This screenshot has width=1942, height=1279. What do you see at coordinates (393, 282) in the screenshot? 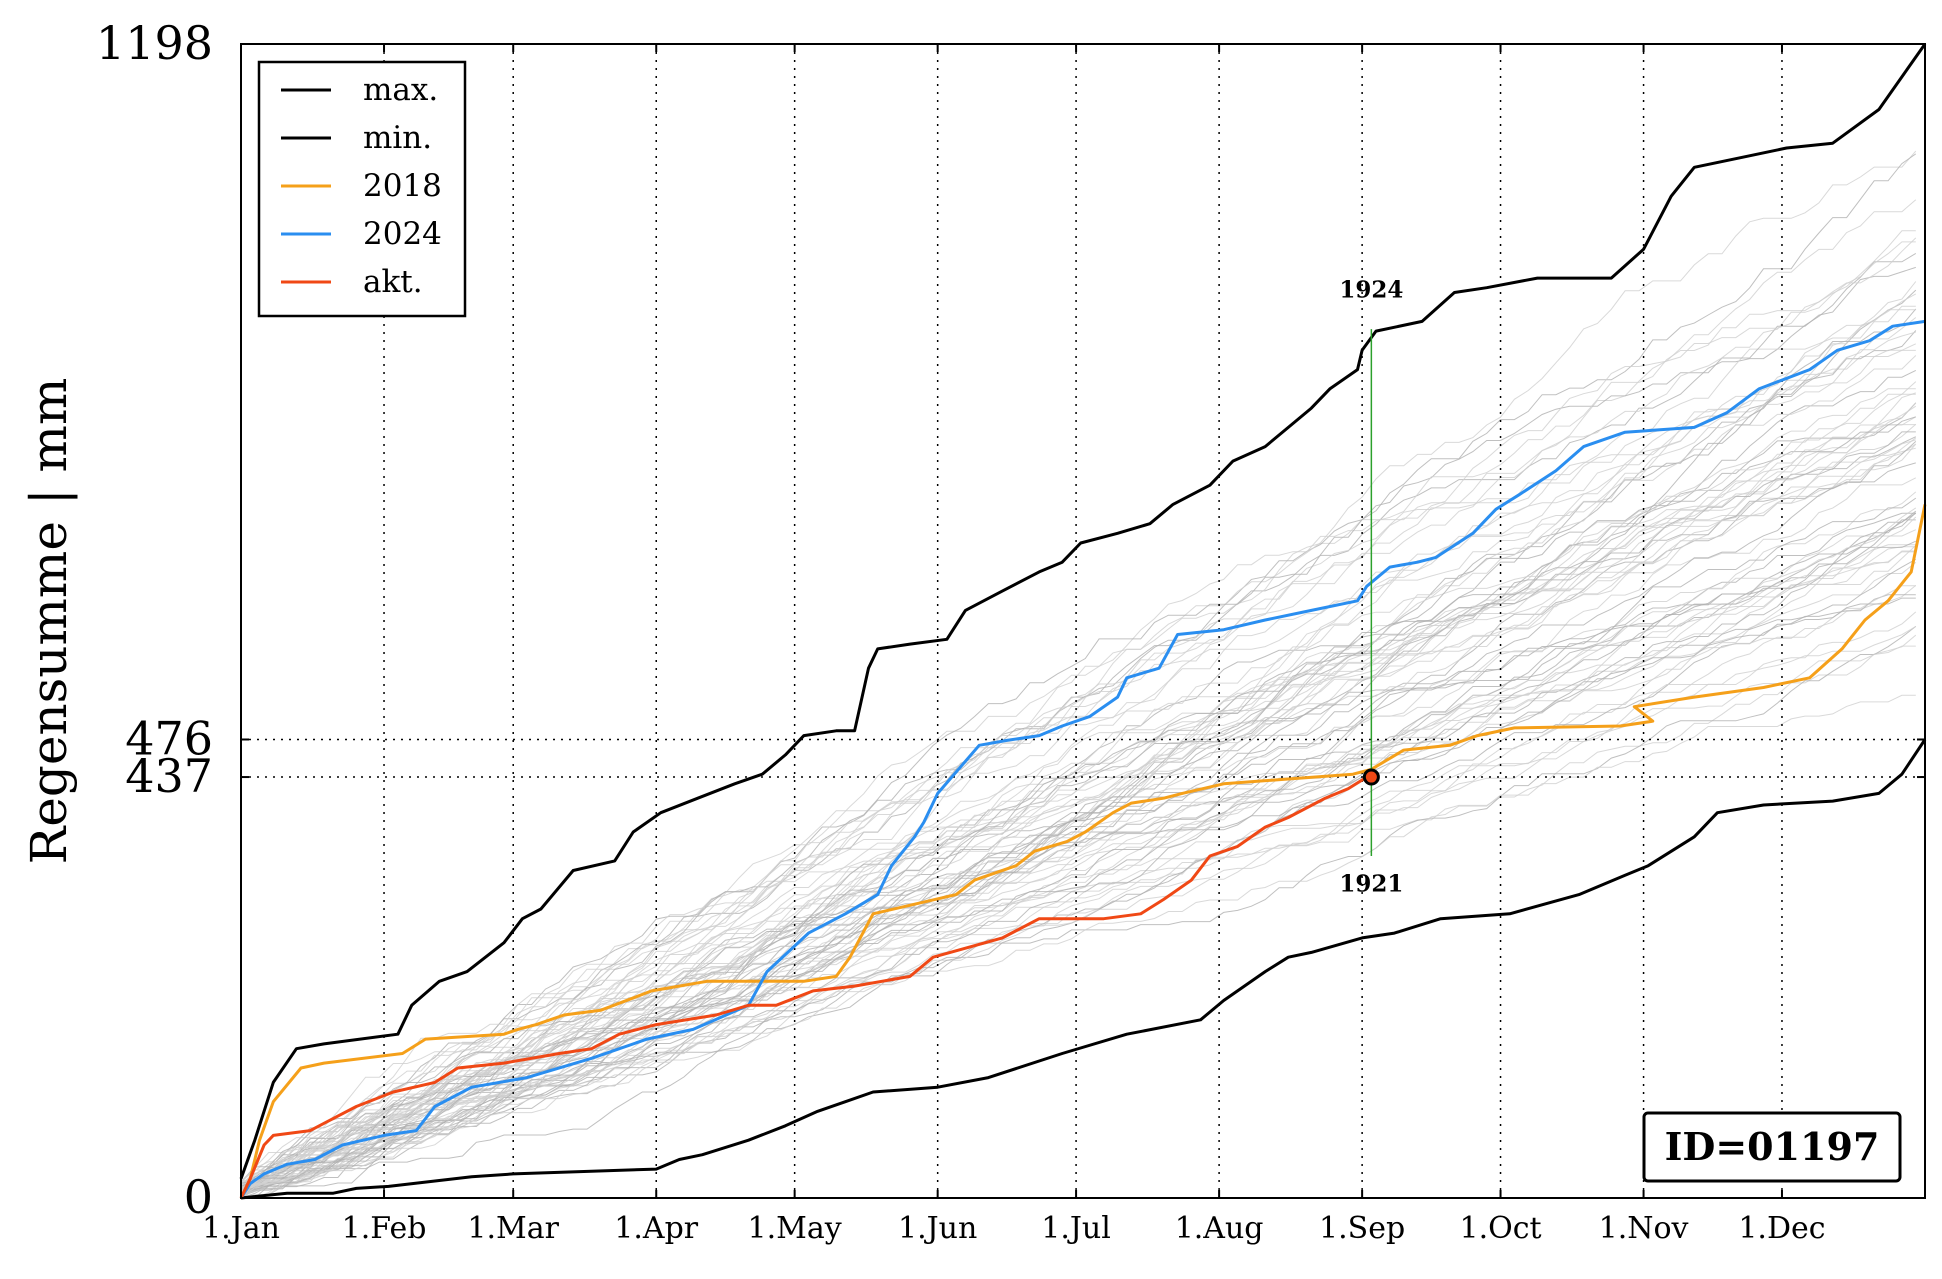
I see `legend-label: akt.` at bounding box center [393, 282].